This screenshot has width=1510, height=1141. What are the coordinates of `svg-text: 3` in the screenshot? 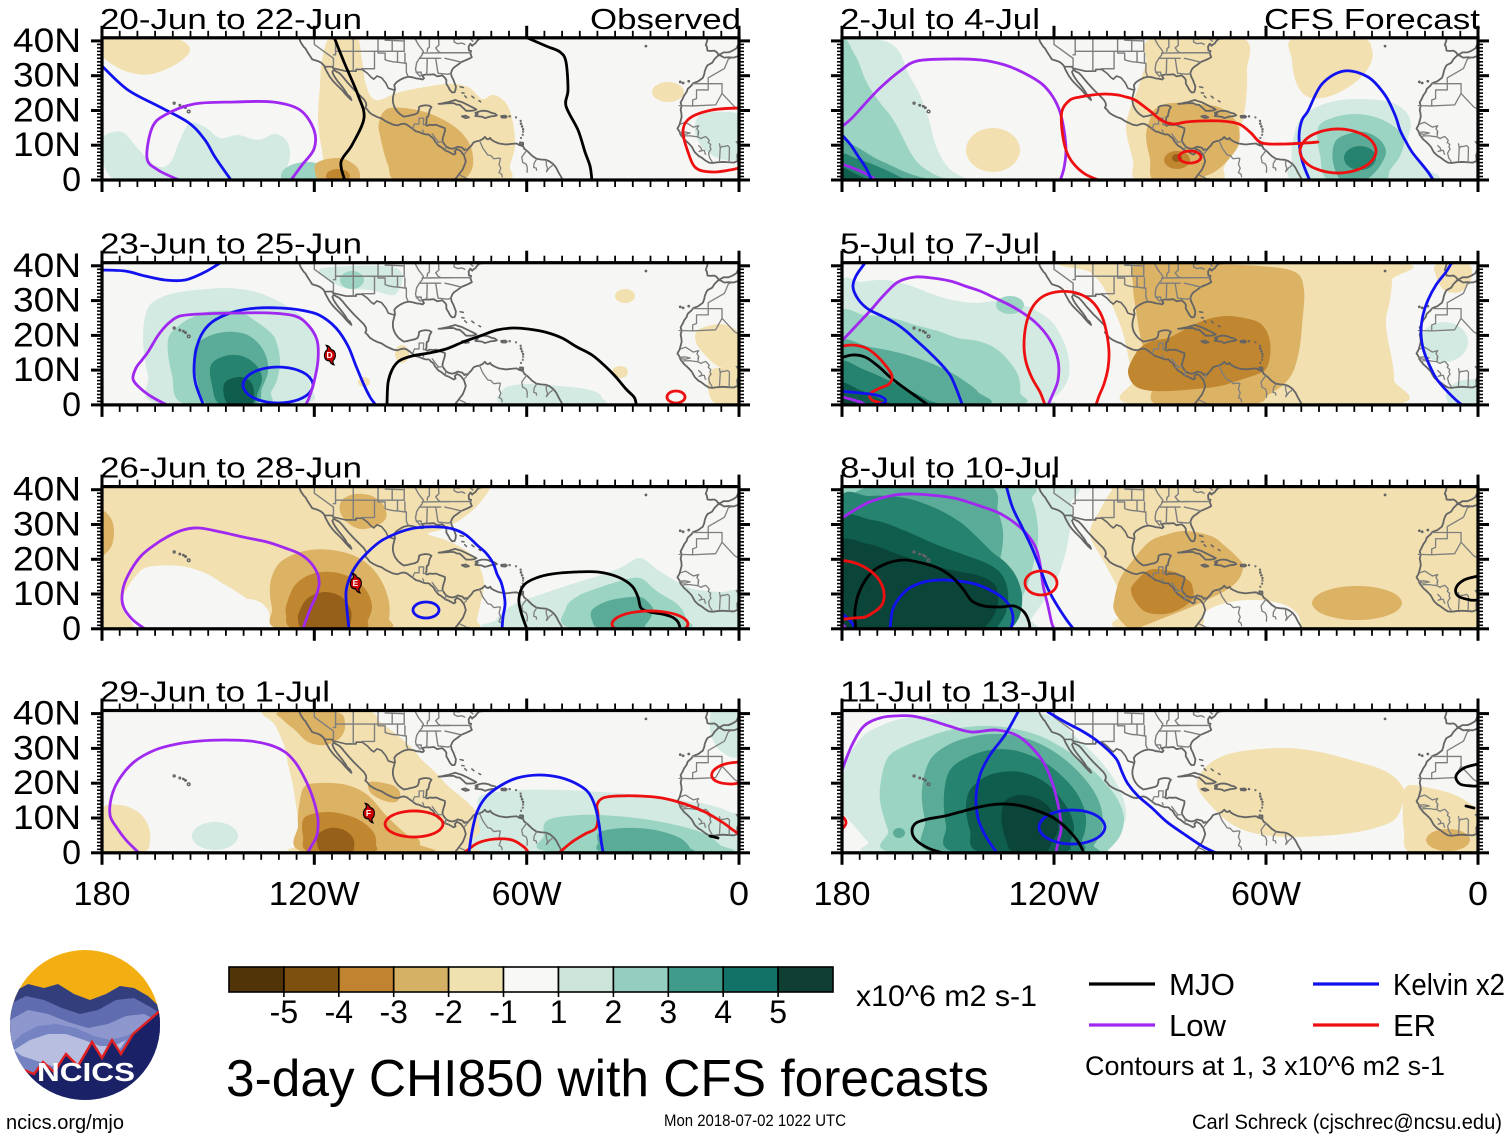 It's located at (668, 1012).